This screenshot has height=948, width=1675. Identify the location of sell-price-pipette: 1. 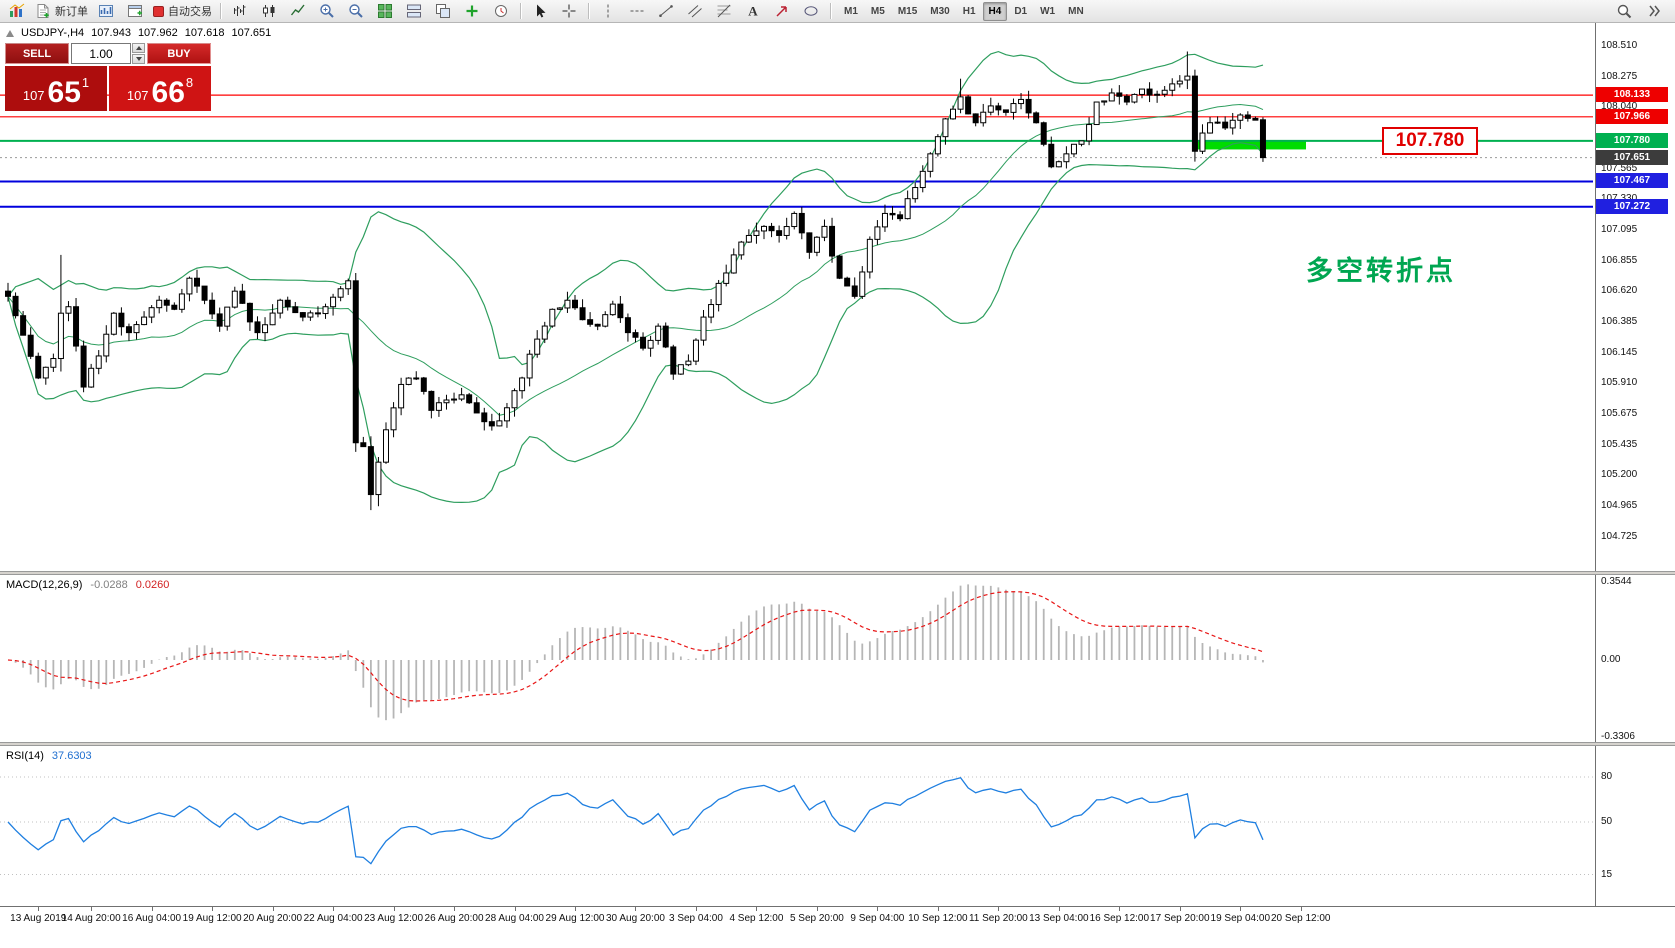
(85, 82).